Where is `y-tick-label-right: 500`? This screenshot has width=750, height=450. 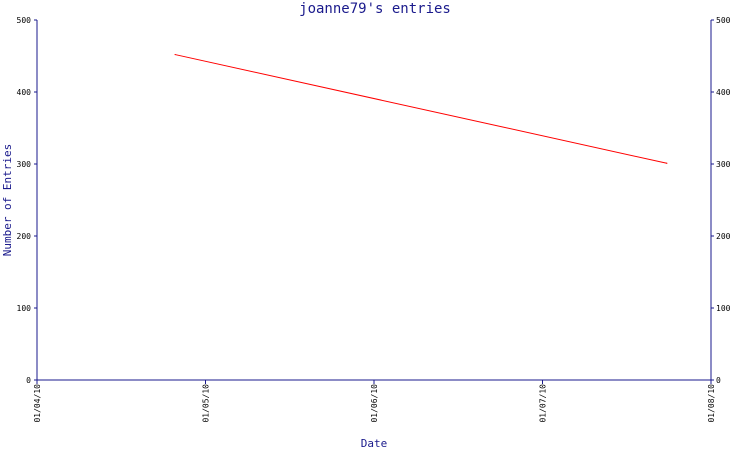
y-tick-label-right: 500 is located at coordinates (723, 20).